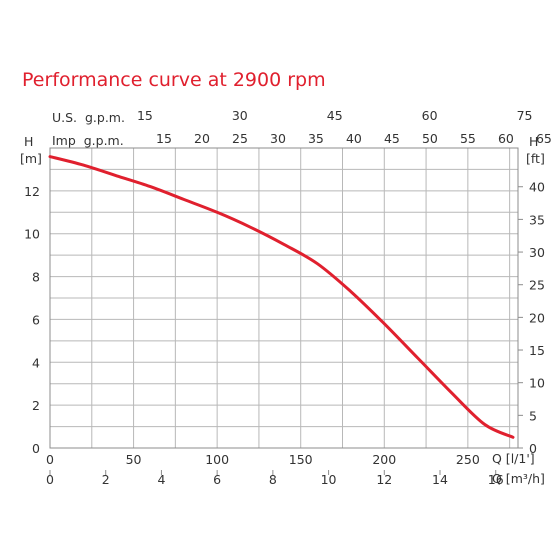 This screenshot has width=560, height=560. I want to click on y-left-tick-label: 6, so click(36, 319).